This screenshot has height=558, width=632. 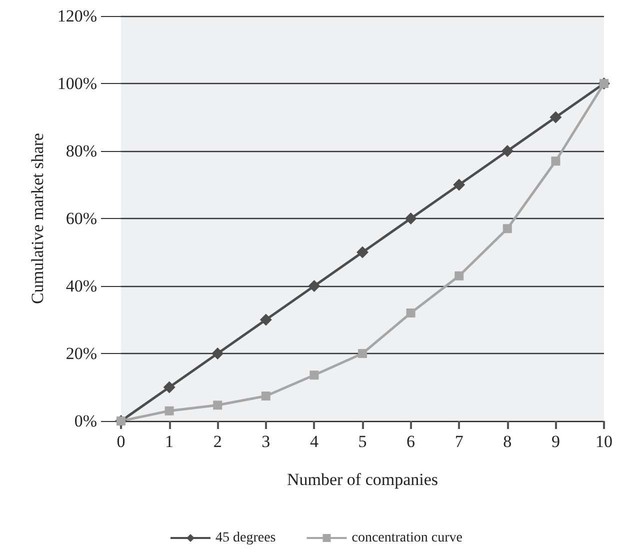 What do you see at coordinates (604, 441) in the screenshot?
I see `x-tick-label: 10` at bounding box center [604, 441].